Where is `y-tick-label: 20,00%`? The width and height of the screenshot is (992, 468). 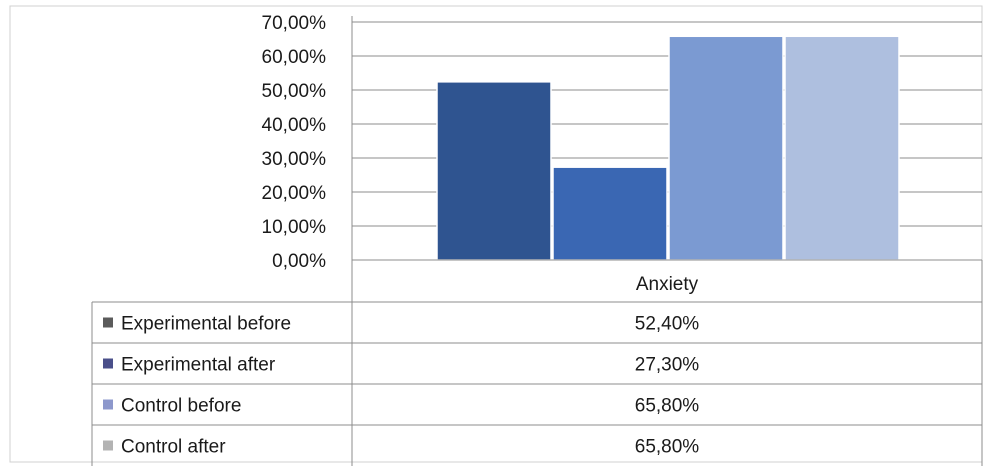 y-tick-label: 20,00% is located at coordinates (294, 193).